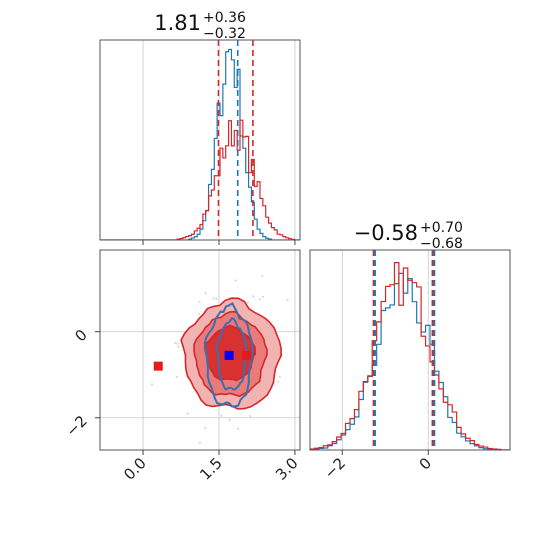 Image resolution: width=550 pixels, height=550 pixels. Describe the element at coordinates (80, 335) in the screenshot. I see `joint-y-tick-label: 0` at that location.